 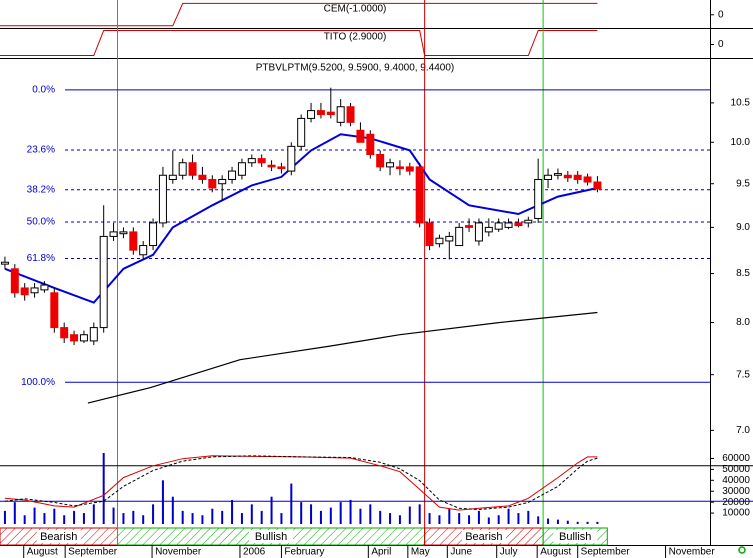 What do you see at coordinates (41, 189) in the screenshot?
I see `fib-label: 38.2%` at bounding box center [41, 189].